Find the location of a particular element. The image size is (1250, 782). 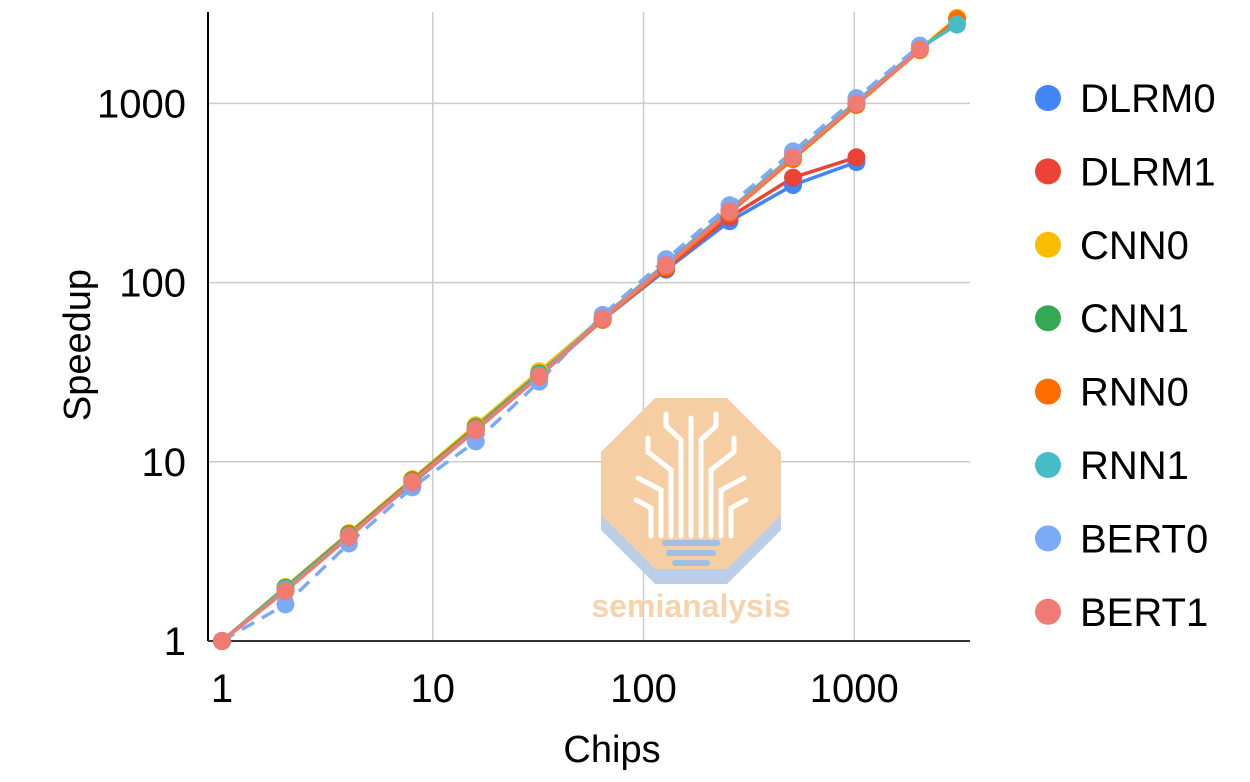

legend-label-bert1: BERT1 is located at coordinates (1144, 613).